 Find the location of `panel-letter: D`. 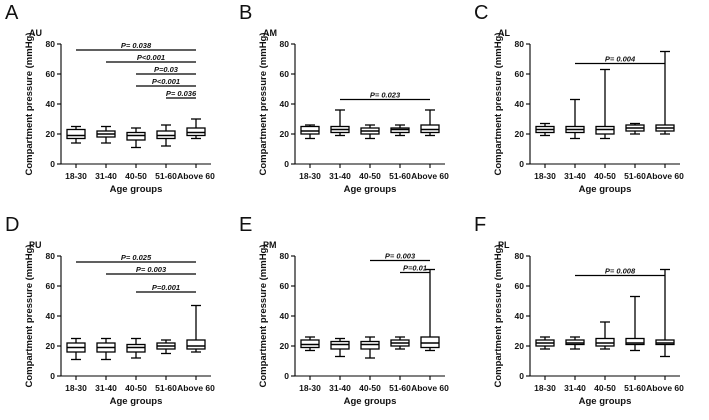

panel-letter: D is located at coordinates (12, 225).